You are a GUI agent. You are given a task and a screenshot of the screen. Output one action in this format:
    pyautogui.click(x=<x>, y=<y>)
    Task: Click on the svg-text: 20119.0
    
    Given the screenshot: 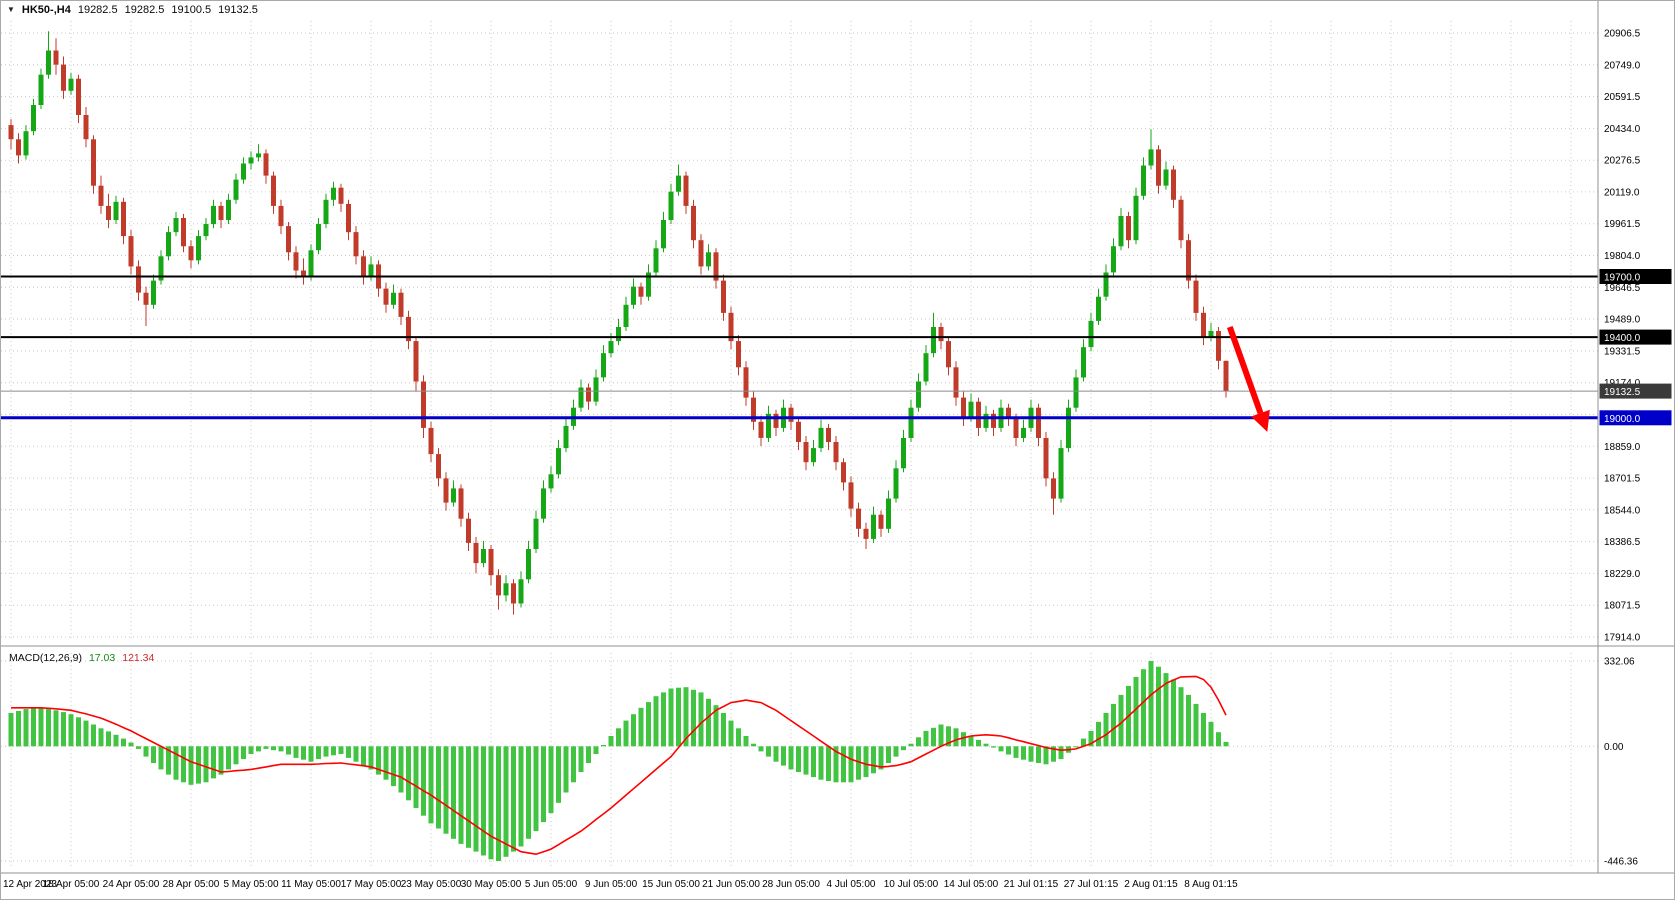 What is the action you would take?
    pyautogui.click(x=1622, y=192)
    